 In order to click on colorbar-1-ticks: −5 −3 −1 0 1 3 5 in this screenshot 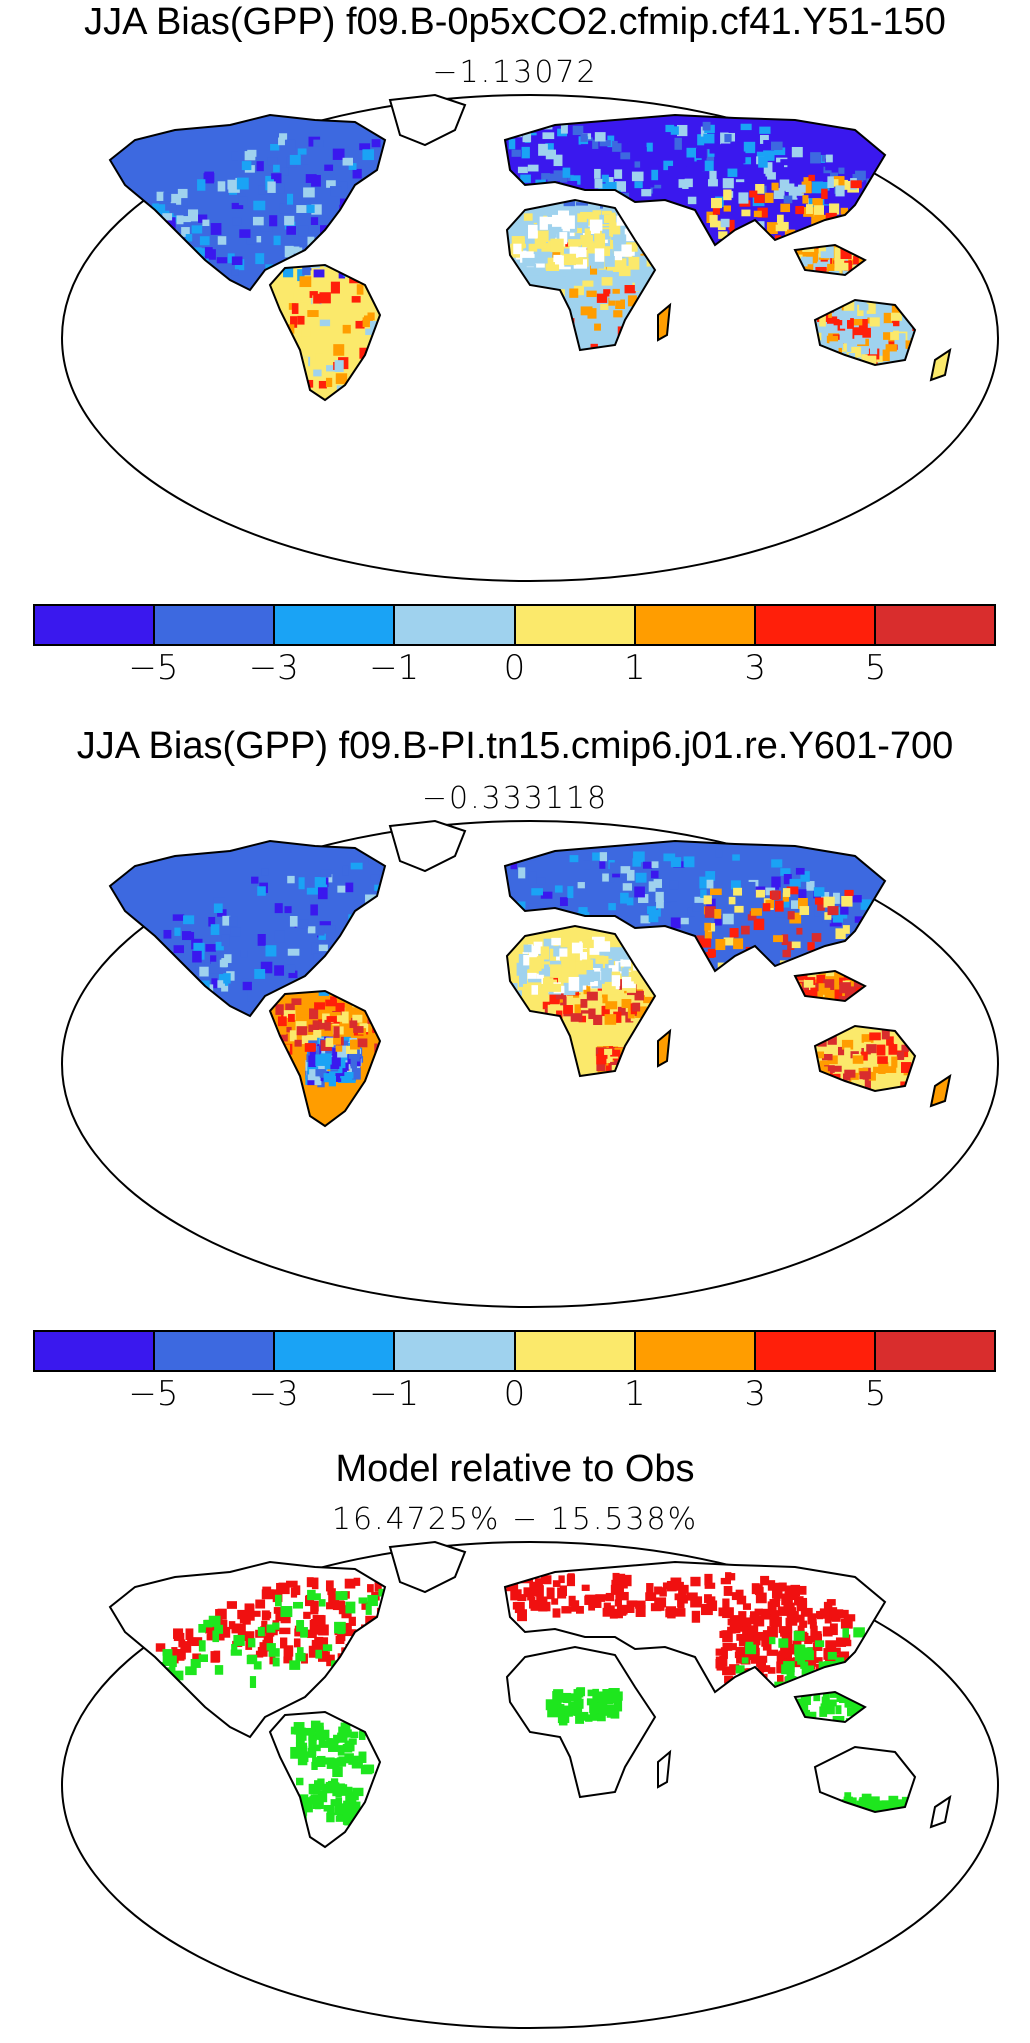, I will do `click(514, 668)`.